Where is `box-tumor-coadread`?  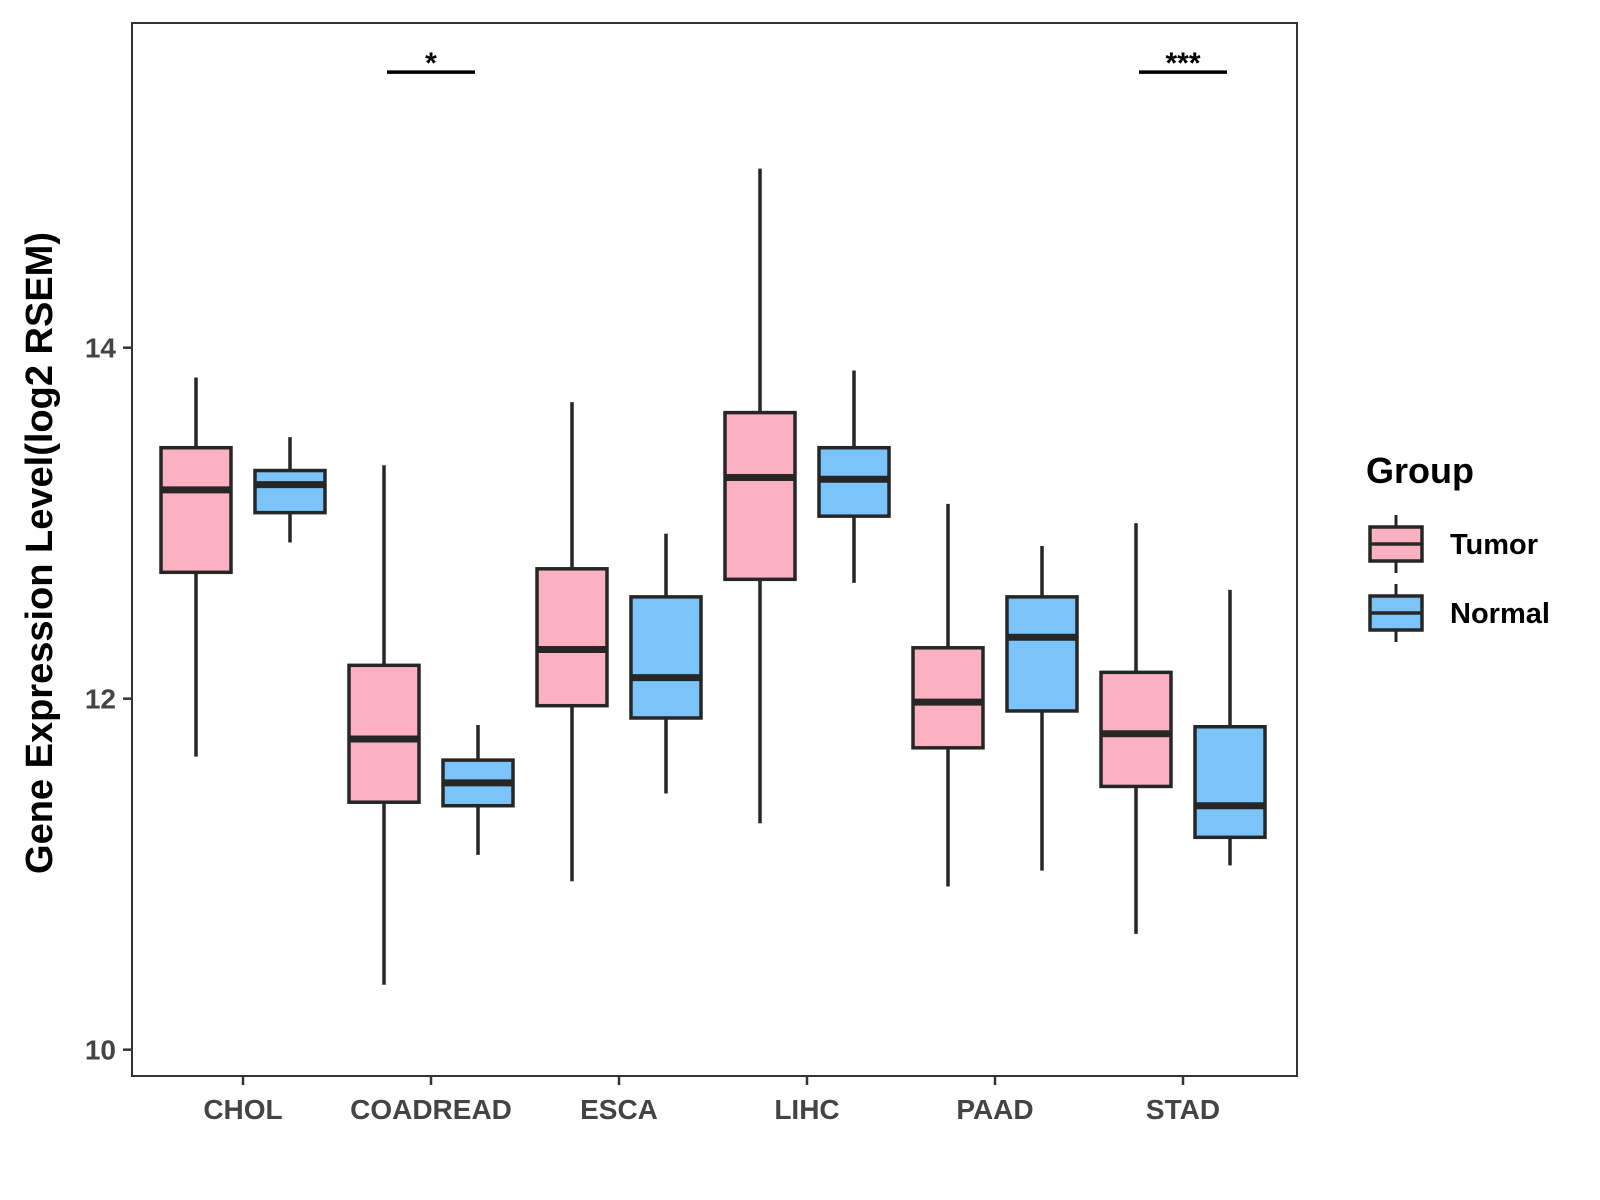
box-tumor-coadread is located at coordinates (384, 725).